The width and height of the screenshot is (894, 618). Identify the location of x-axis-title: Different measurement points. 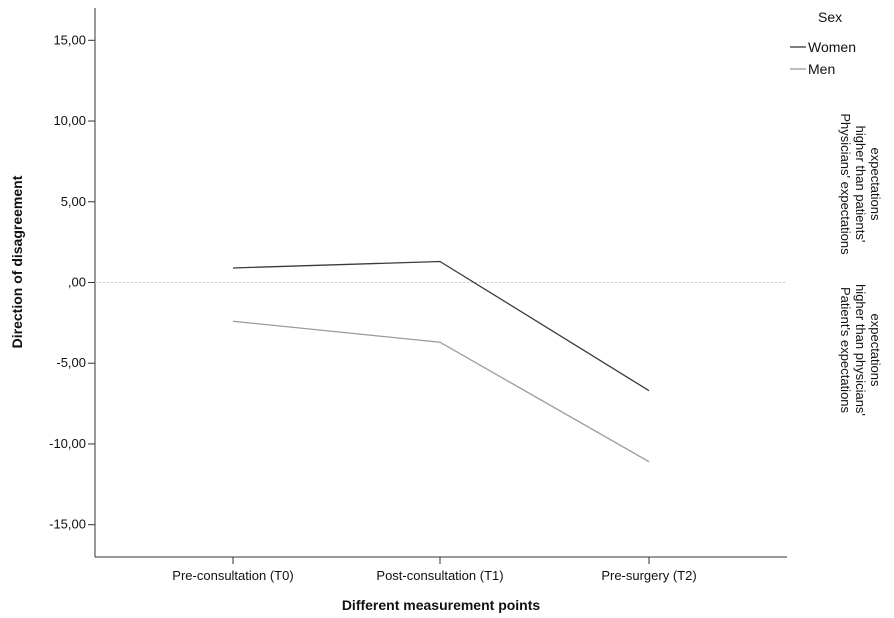
(441, 605).